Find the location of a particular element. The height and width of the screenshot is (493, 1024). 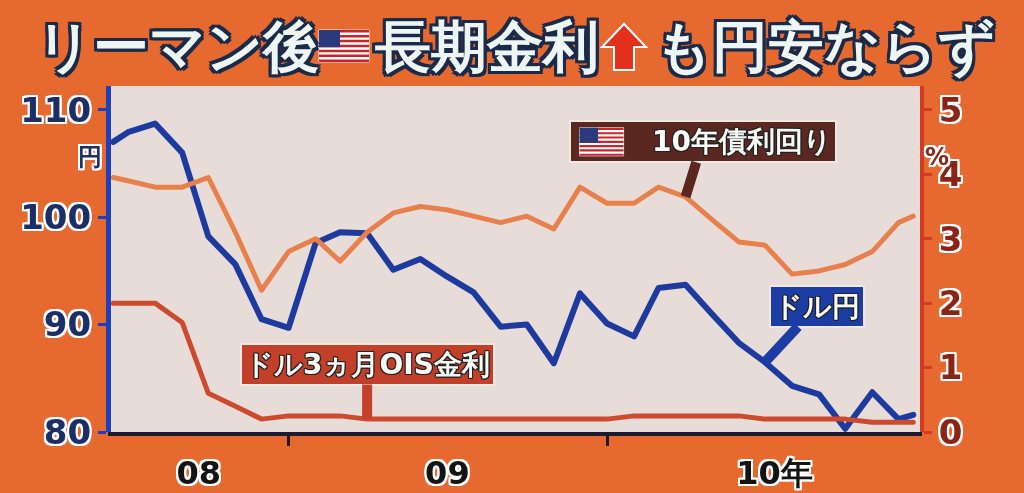

y-axis-title: 円 is located at coordinates (90, 157).